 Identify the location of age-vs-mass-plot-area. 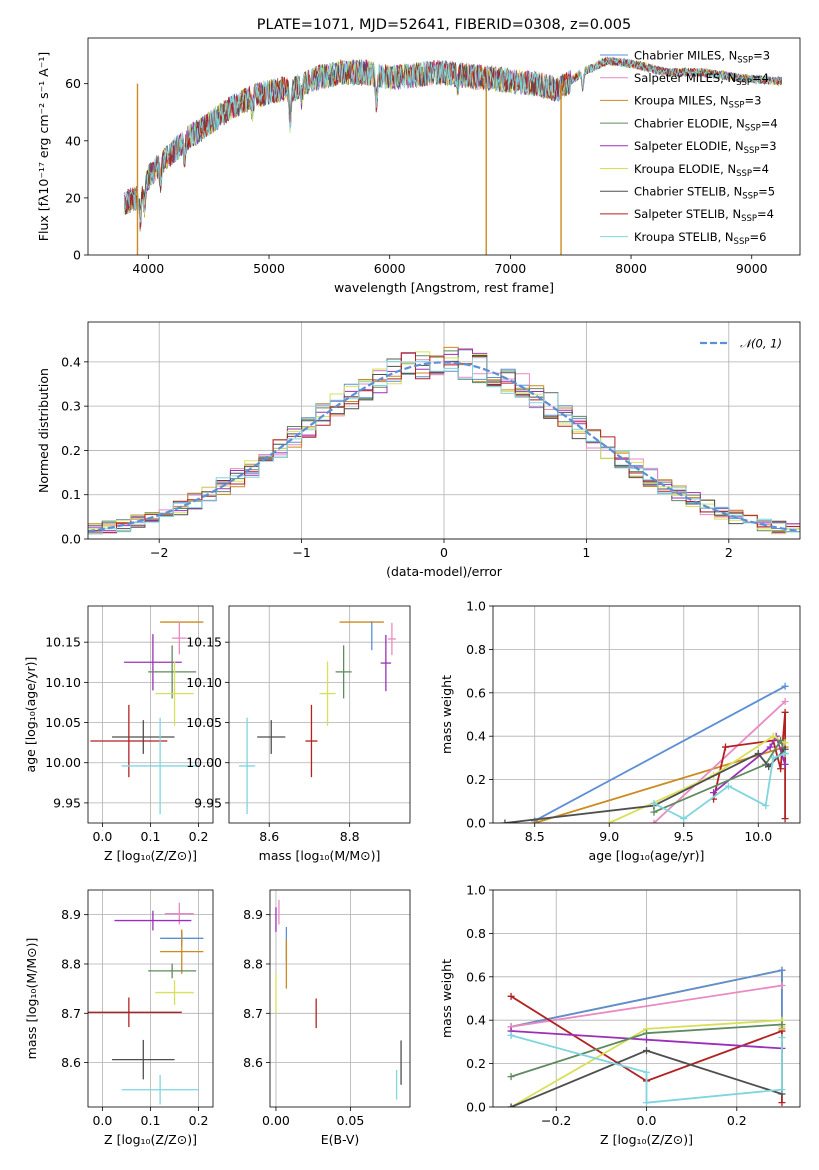
(317, 718).